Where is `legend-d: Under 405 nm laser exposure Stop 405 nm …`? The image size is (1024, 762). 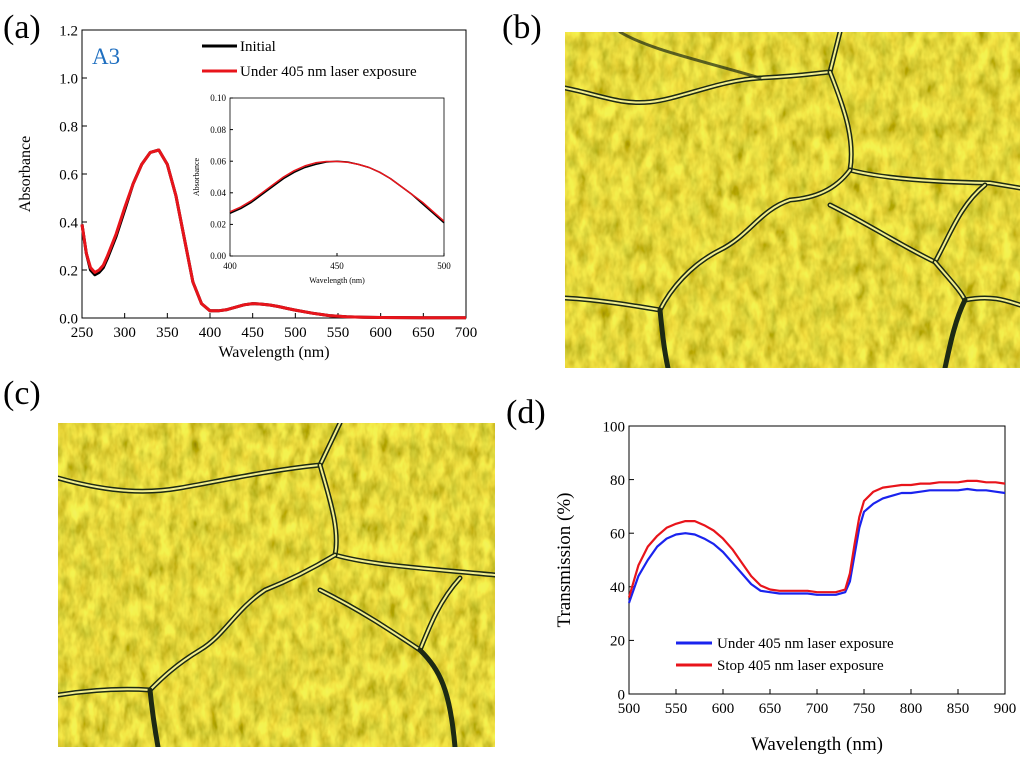
legend-d: Under 405 nm laser exposure Stop 405 nm … is located at coordinates (785, 655).